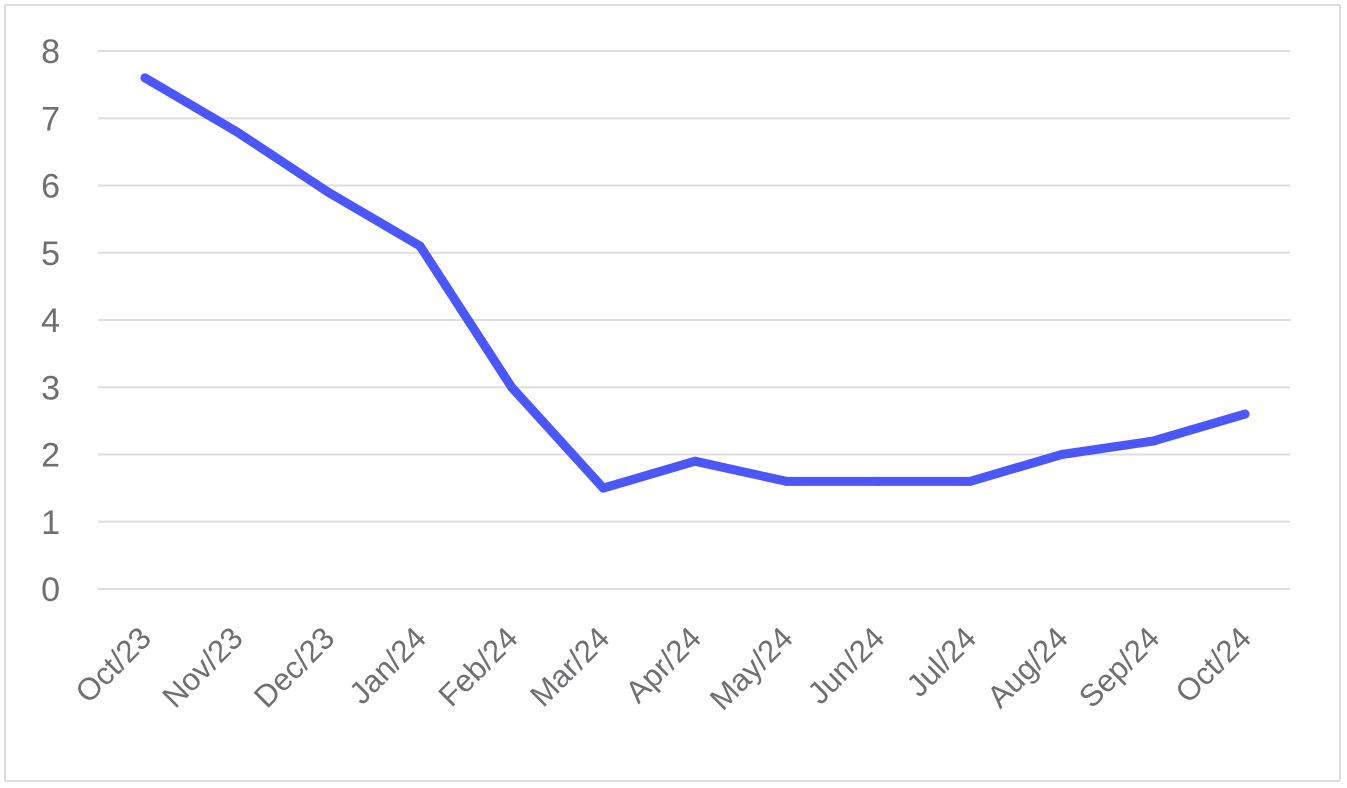 This screenshot has height=788, width=1347. What do you see at coordinates (202, 667) in the screenshot?
I see `x-tick-label: Nov/23` at bounding box center [202, 667].